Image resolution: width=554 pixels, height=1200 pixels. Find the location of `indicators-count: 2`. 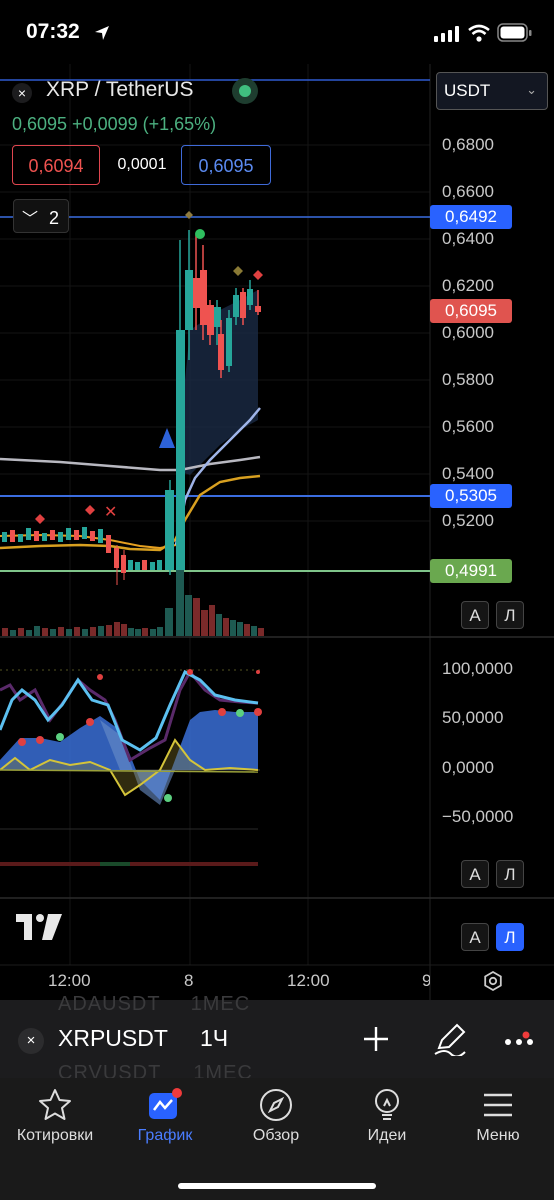

indicators-count: 2 is located at coordinates (54, 218).